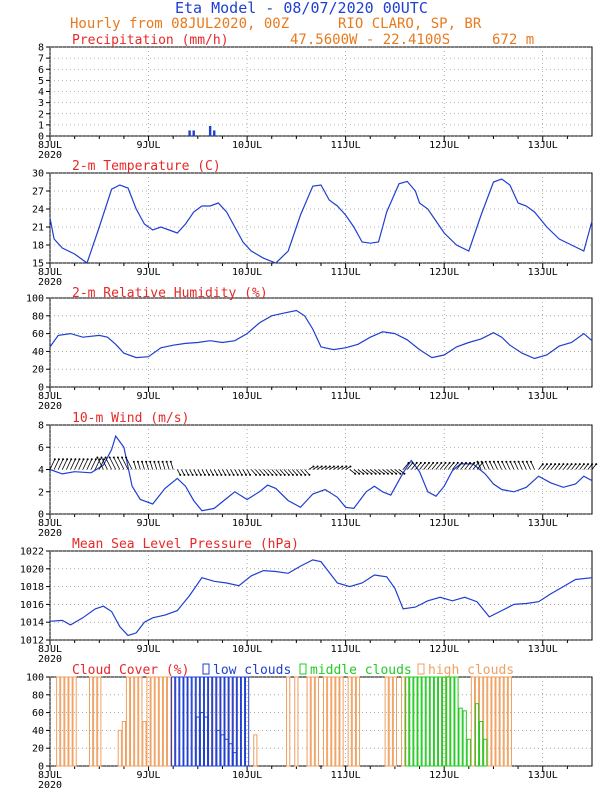 The width and height of the screenshot is (612, 792). I want to click on elevation-label: 672 m, so click(513, 40).